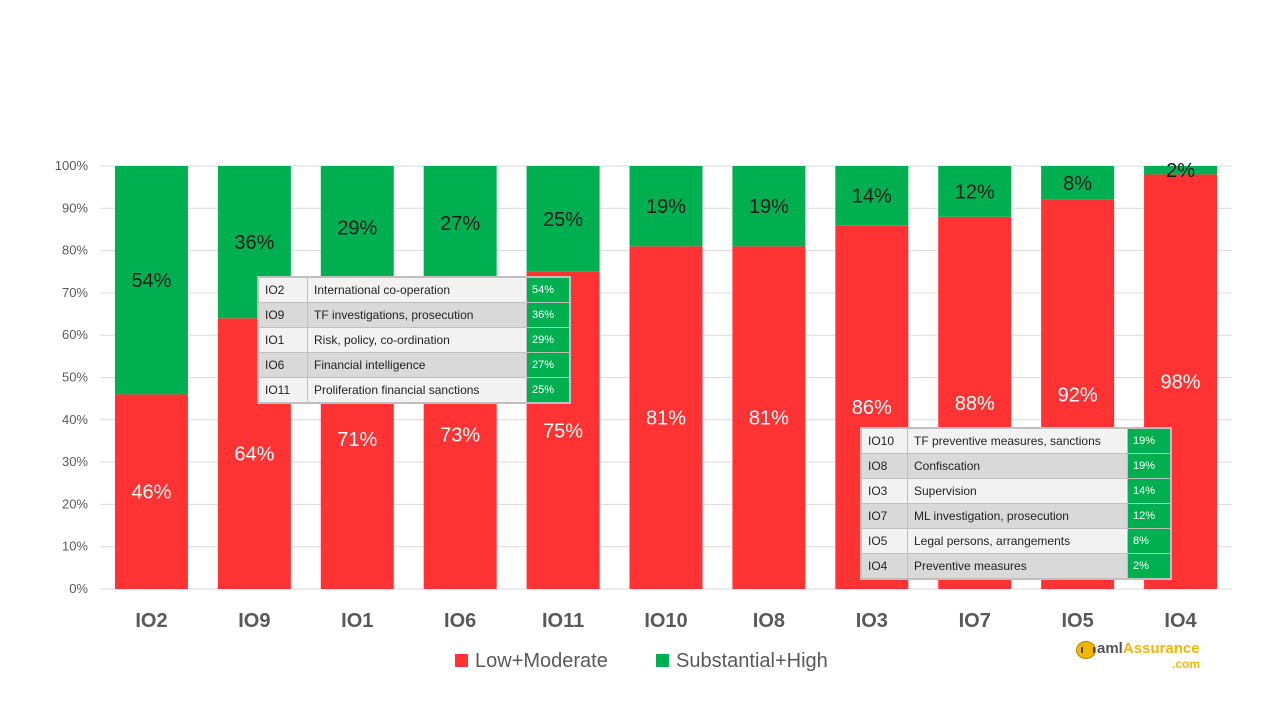 Image resolution: width=1280 pixels, height=720 pixels. What do you see at coordinates (75, 377) in the screenshot?
I see `y-tick-label: 50%` at bounding box center [75, 377].